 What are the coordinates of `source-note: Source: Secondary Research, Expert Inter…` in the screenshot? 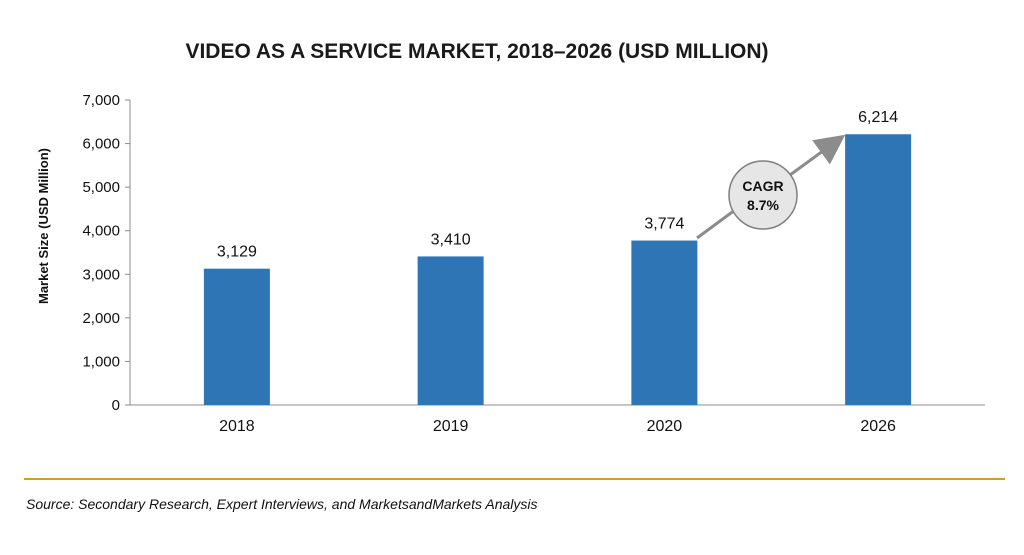 It's located at (282, 504).